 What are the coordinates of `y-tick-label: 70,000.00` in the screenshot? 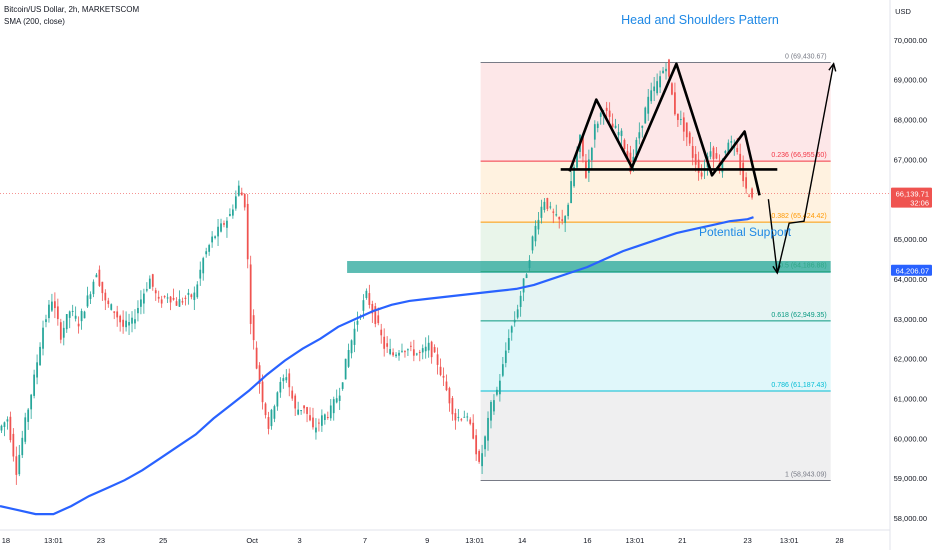 It's located at (910, 40).